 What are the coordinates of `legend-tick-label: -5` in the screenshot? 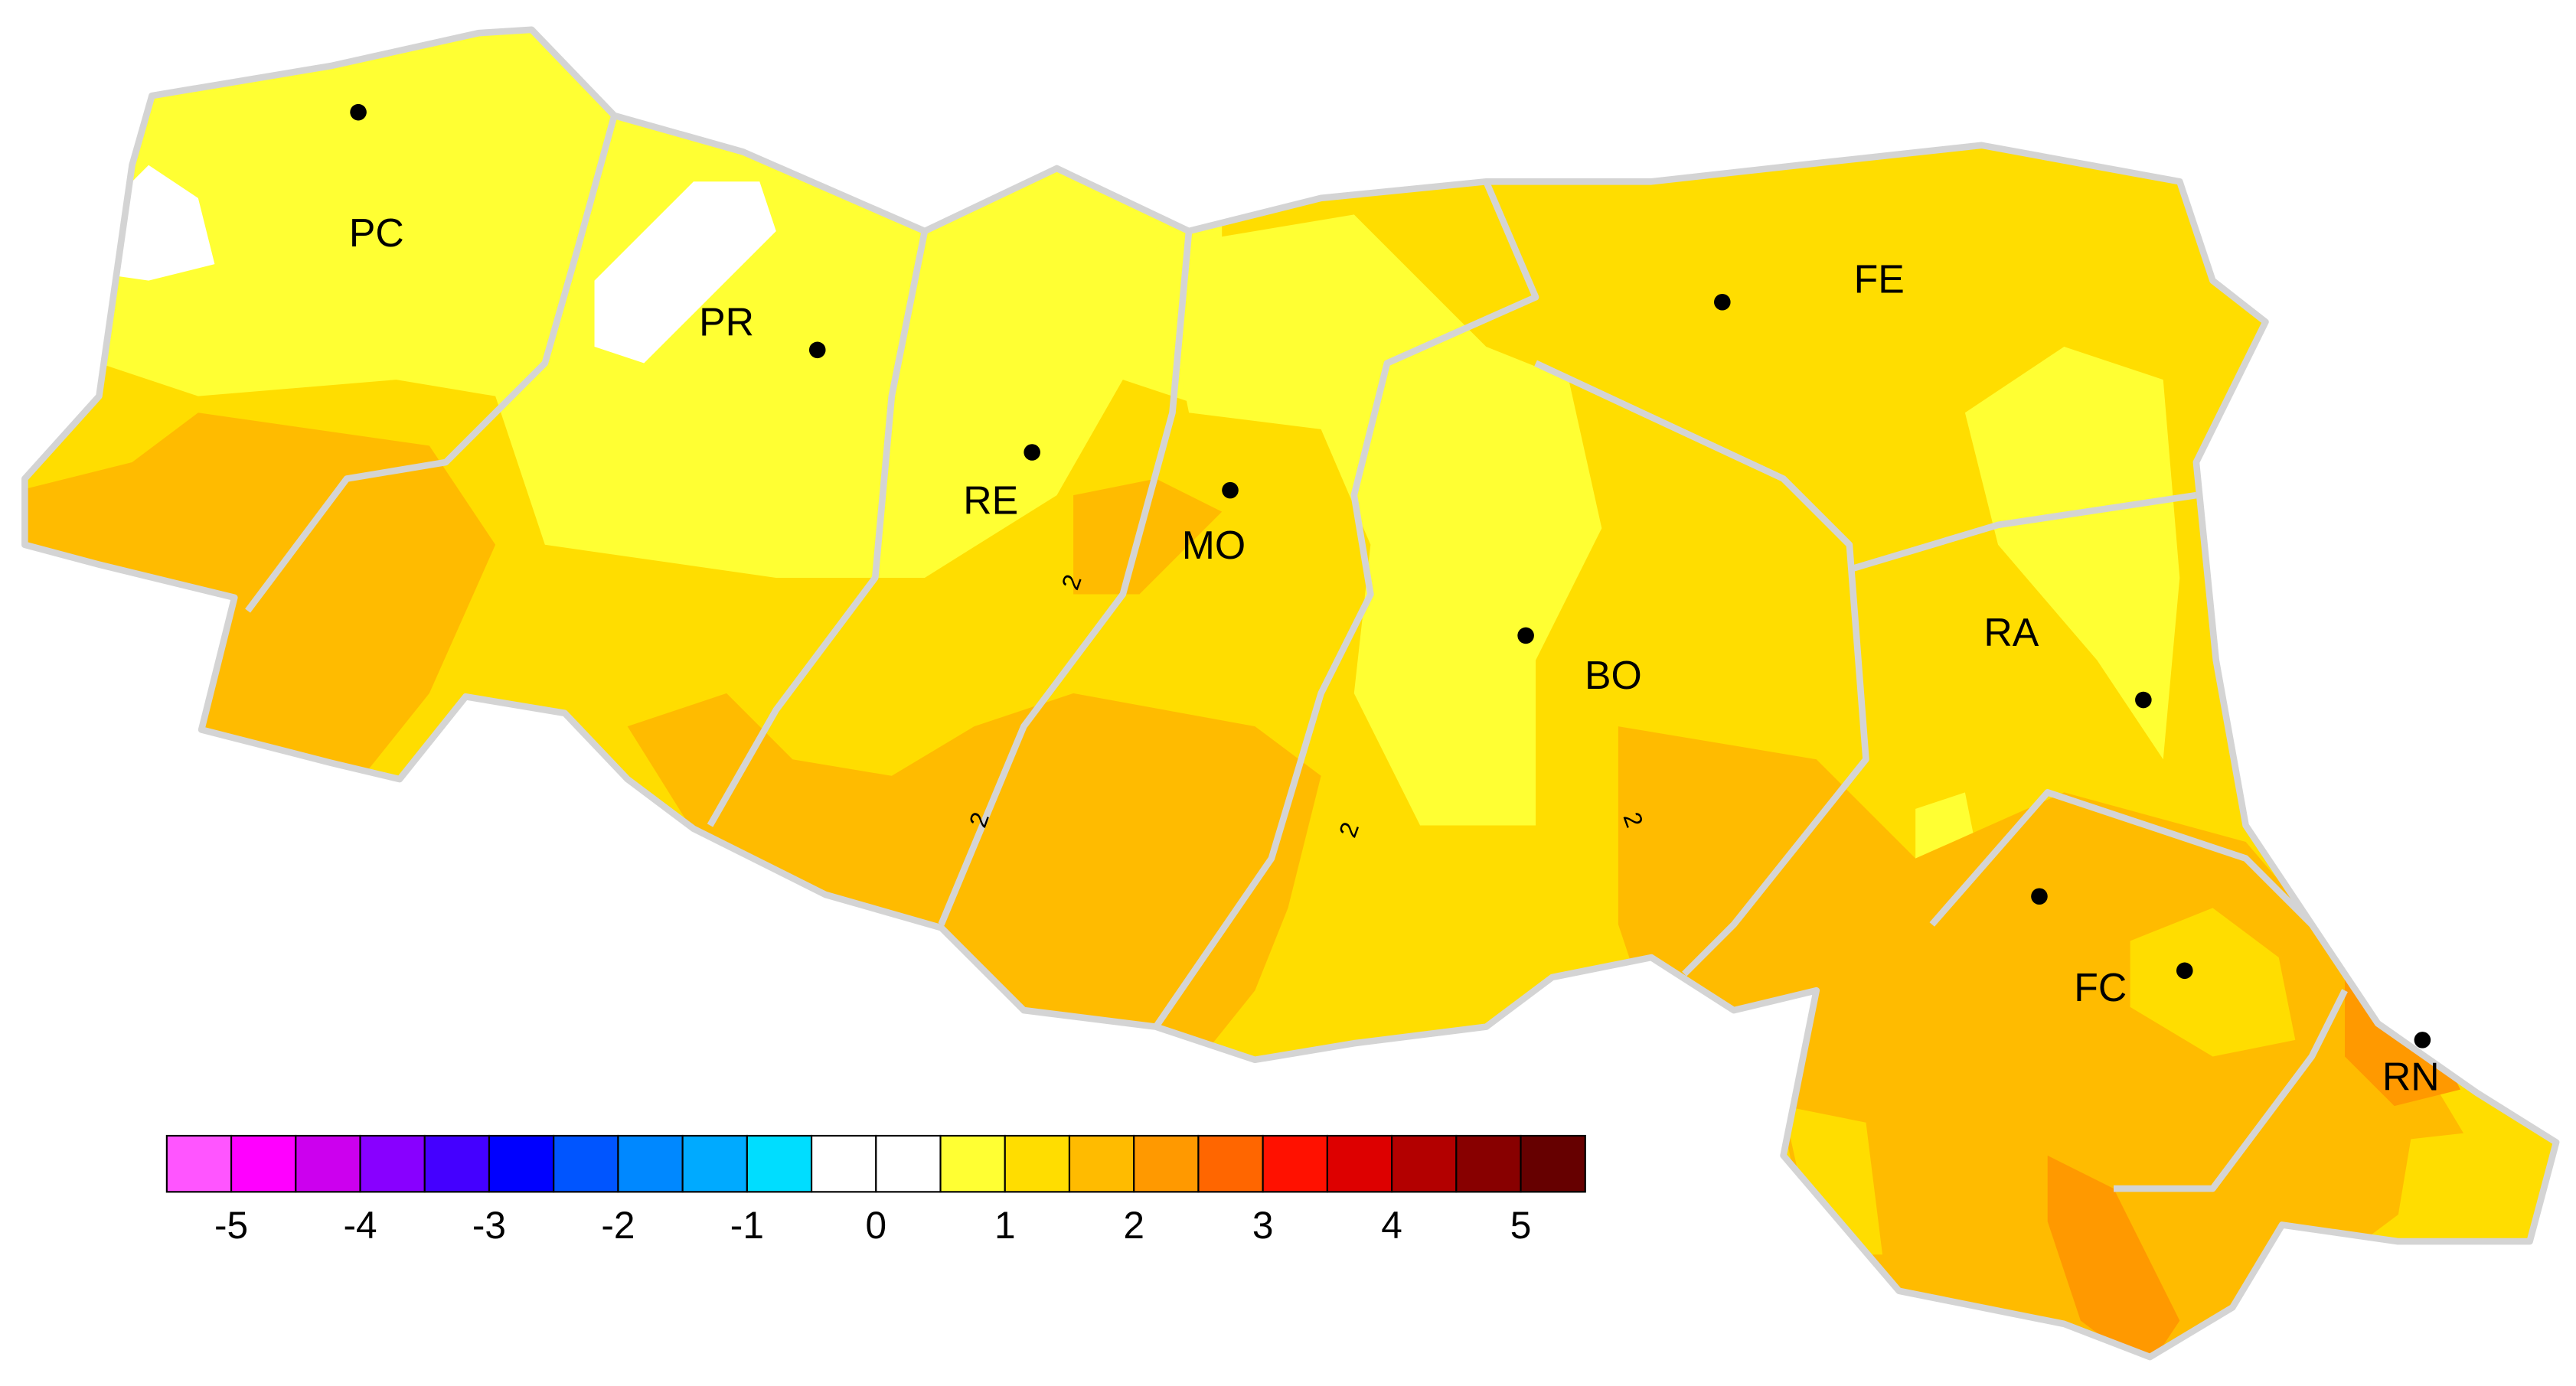 It's located at (231, 1225).